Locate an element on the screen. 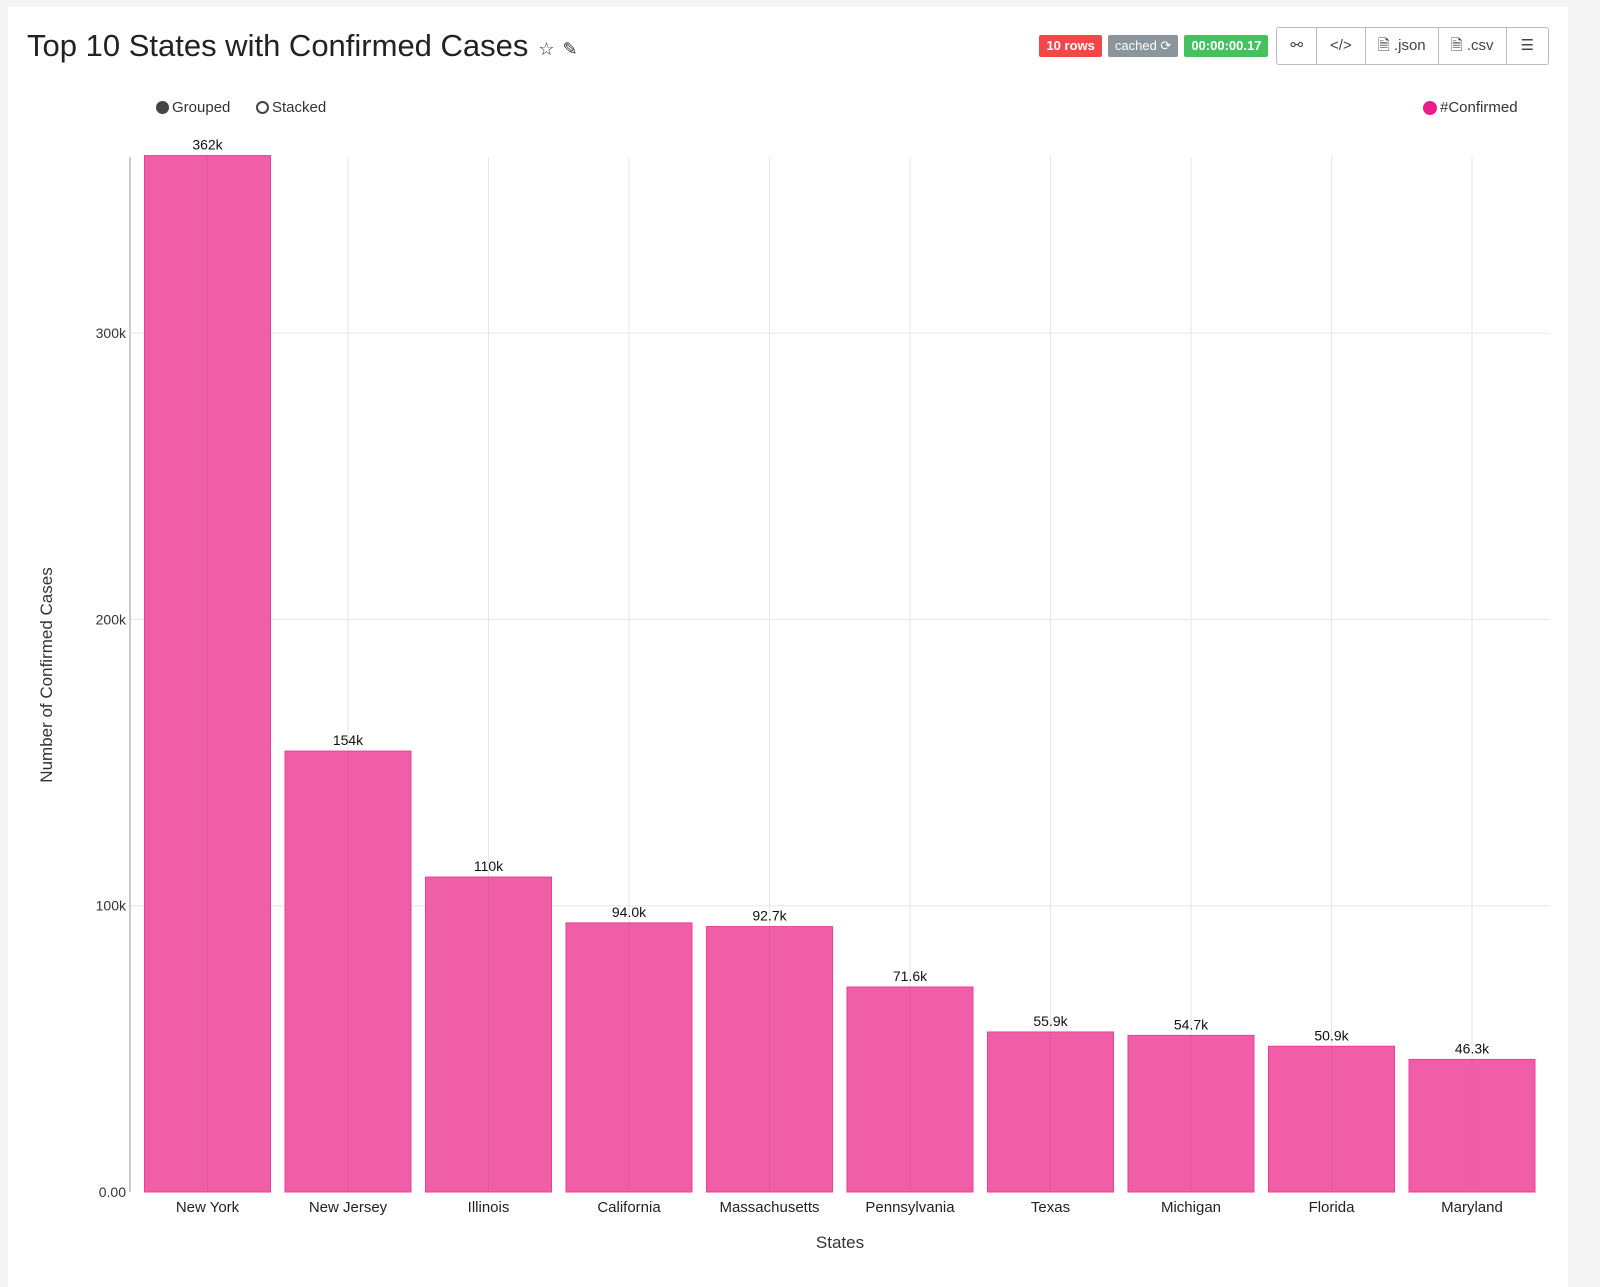  file-code-icon: 🗎 is located at coordinates (1383, 45).